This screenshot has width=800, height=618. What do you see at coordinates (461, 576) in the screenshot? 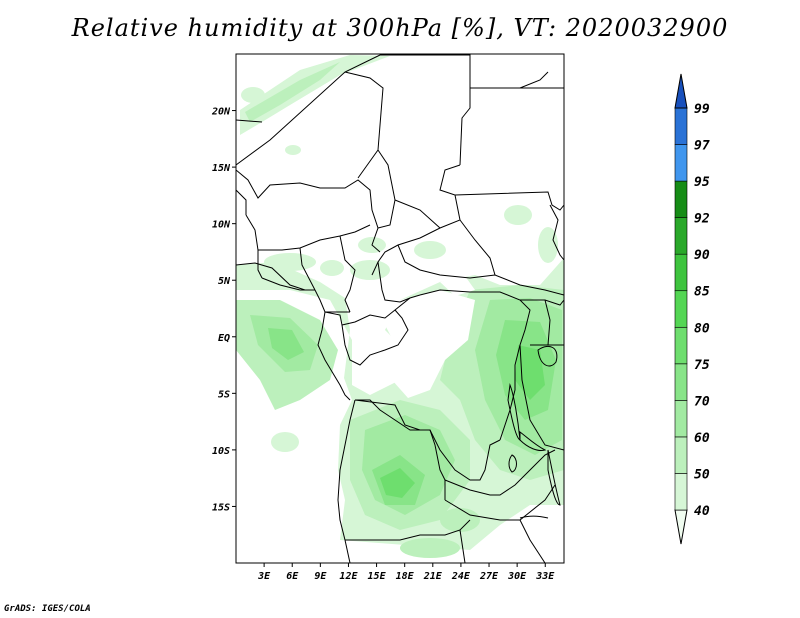
I see `lon-tick-label: 24E` at bounding box center [461, 576].